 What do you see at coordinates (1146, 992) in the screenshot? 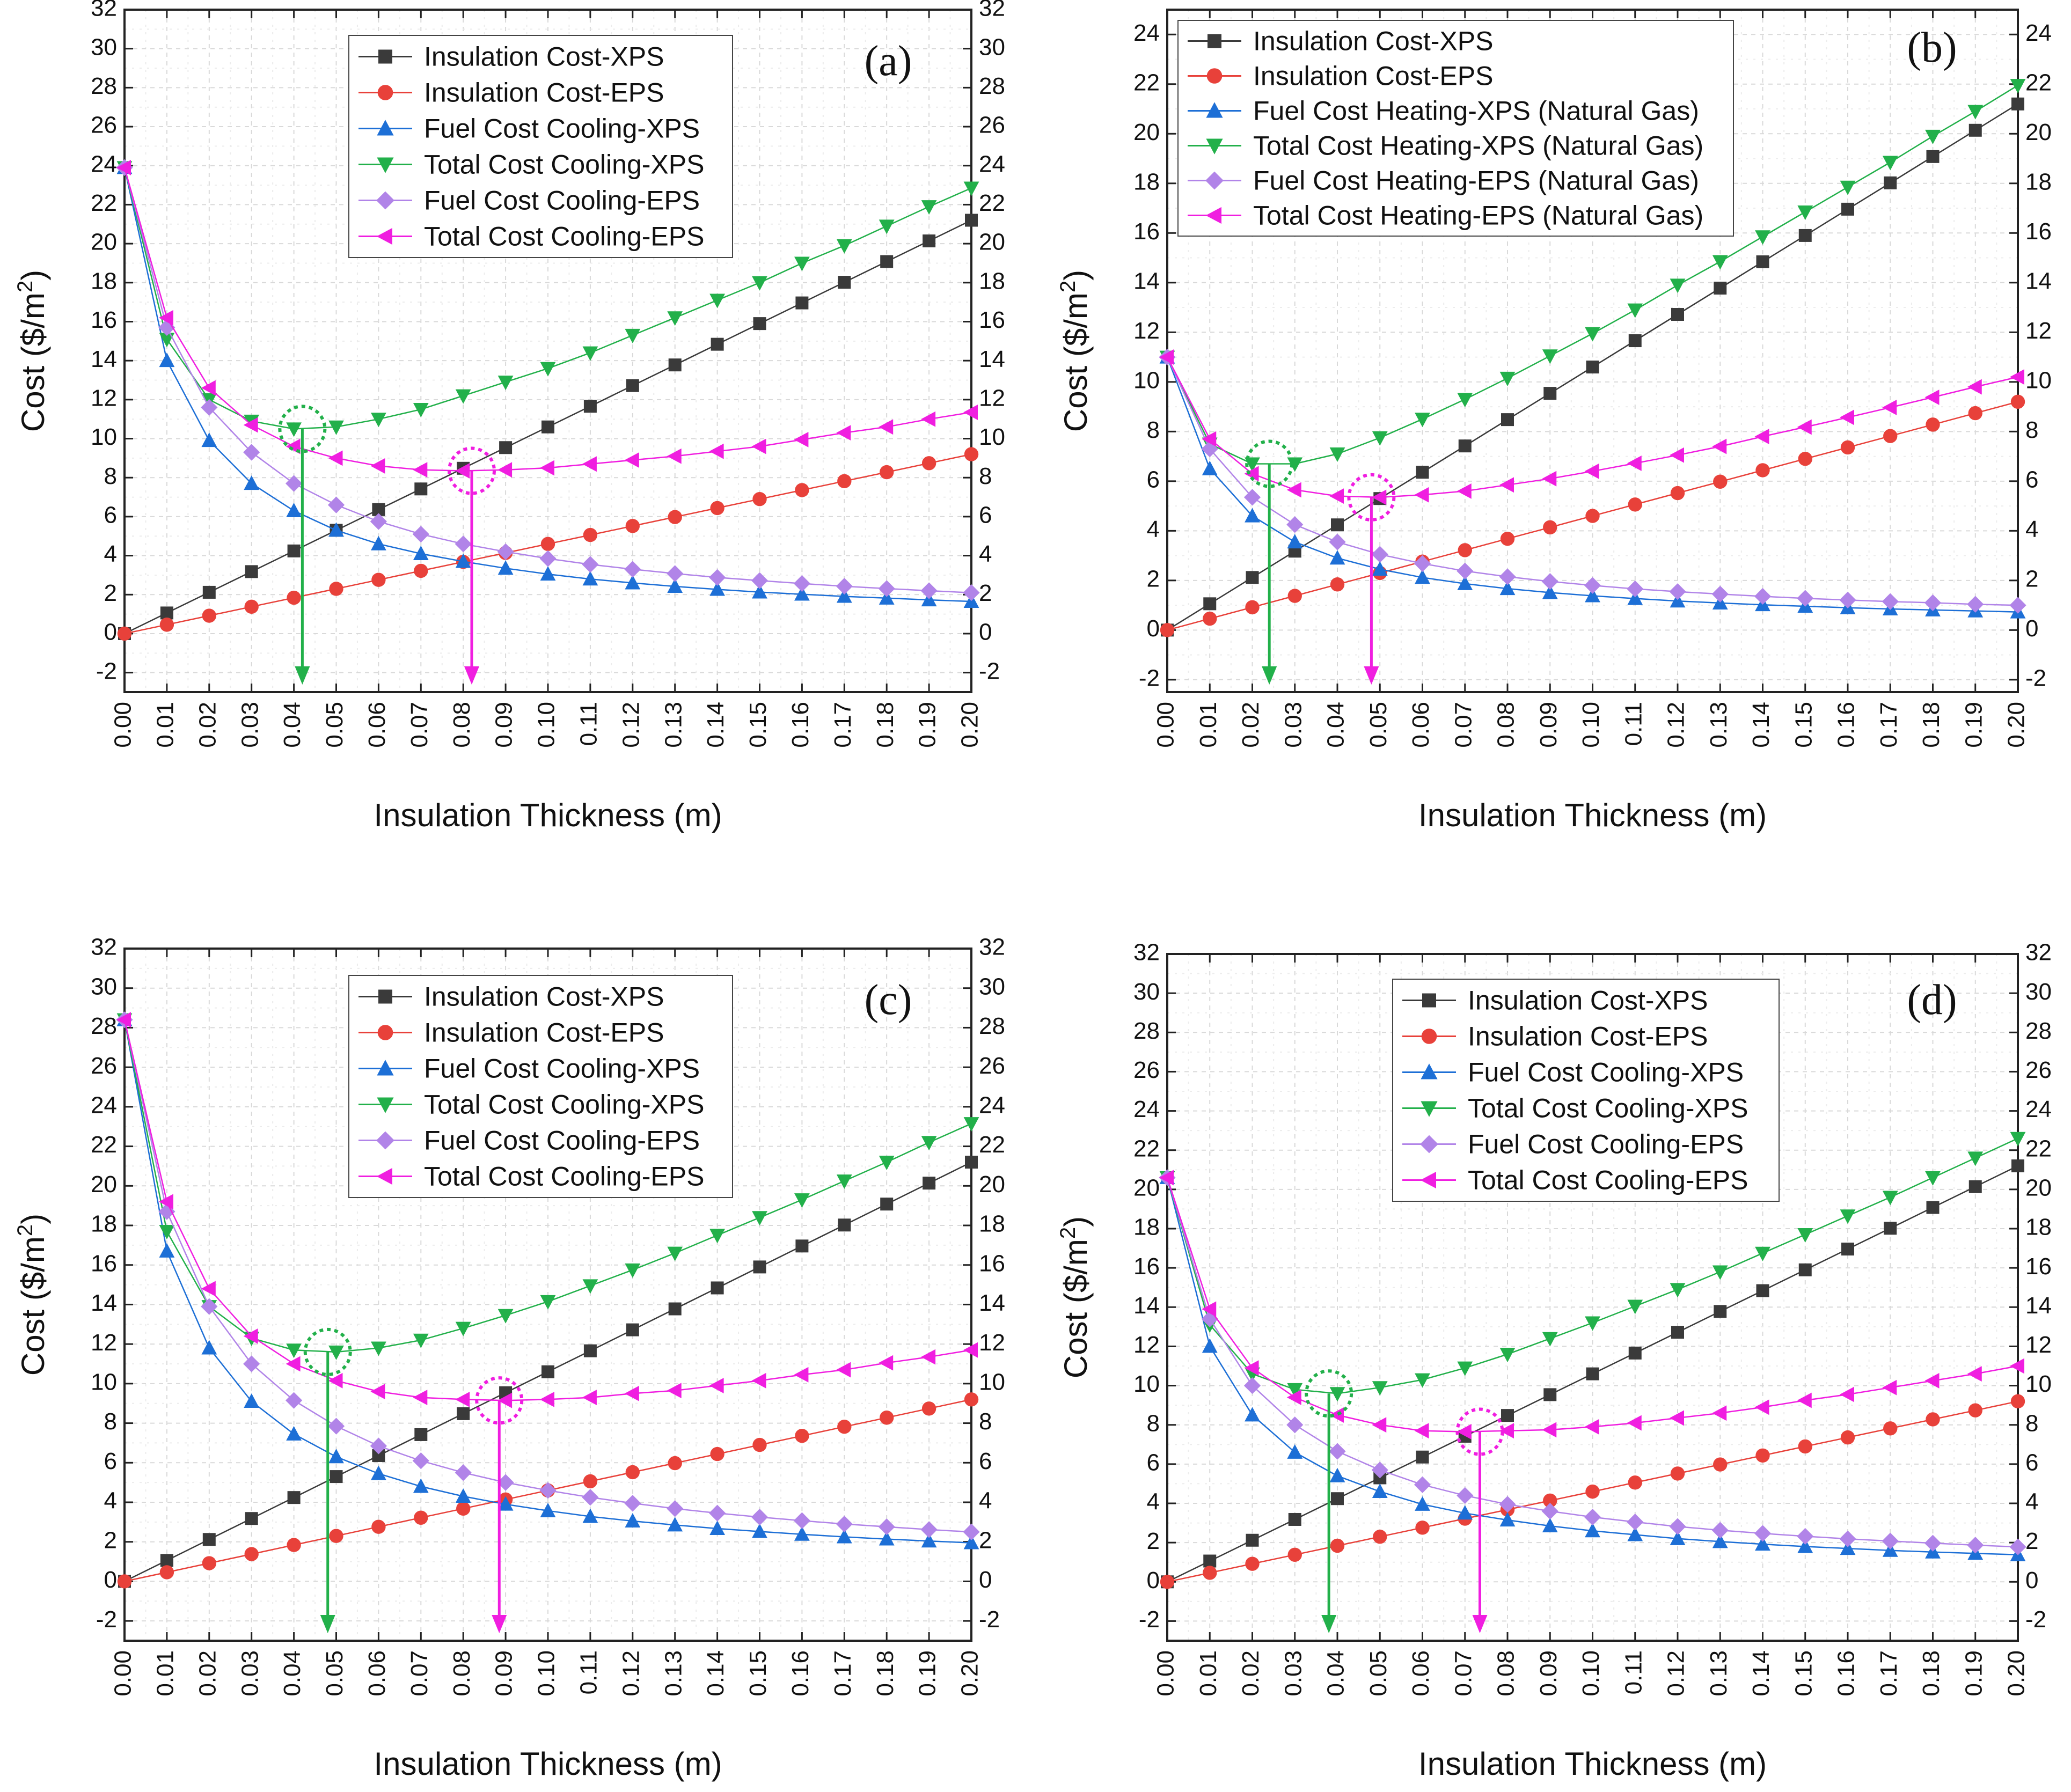
I see `y-tick-label-left: 30` at bounding box center [1146, 992].